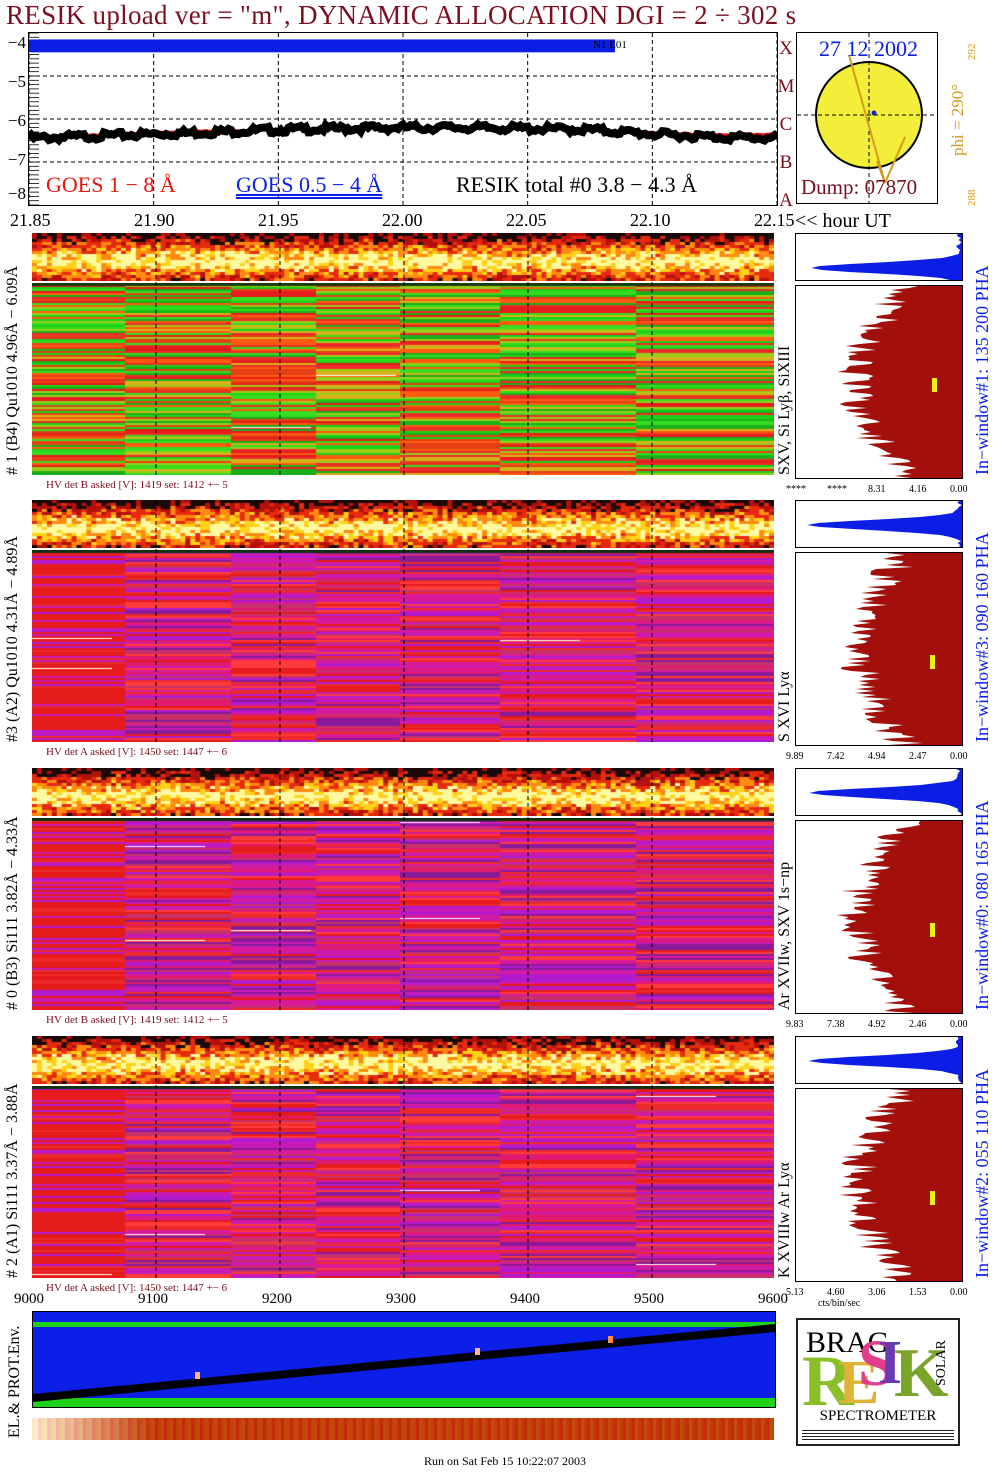 This screenshot has width=1004, height=1476. What do you see at coordinates (649, 1299) in the screenshot?
I see `seconds-tick: 9500` at bounding box center [649, 1299].